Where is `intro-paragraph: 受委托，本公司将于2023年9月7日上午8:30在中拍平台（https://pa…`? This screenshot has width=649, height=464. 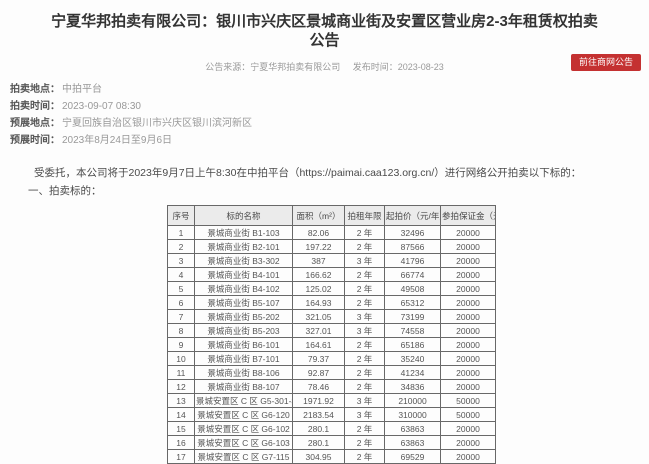
intro-paragraph: 受委托，本公司将于2023年9月7日上午8:30在中拍平台（https://pa… is located at coordinates (308, 173).